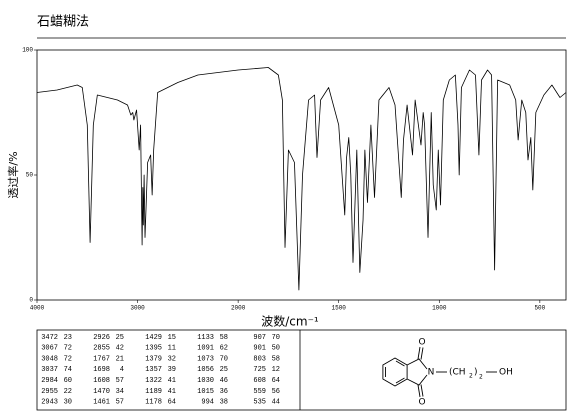 The width and height of the screenshot is (570, 417). Describe the element at coordinates (49, 403) in the screenshot. I see `peak-wavenumber: 2943` at that location.